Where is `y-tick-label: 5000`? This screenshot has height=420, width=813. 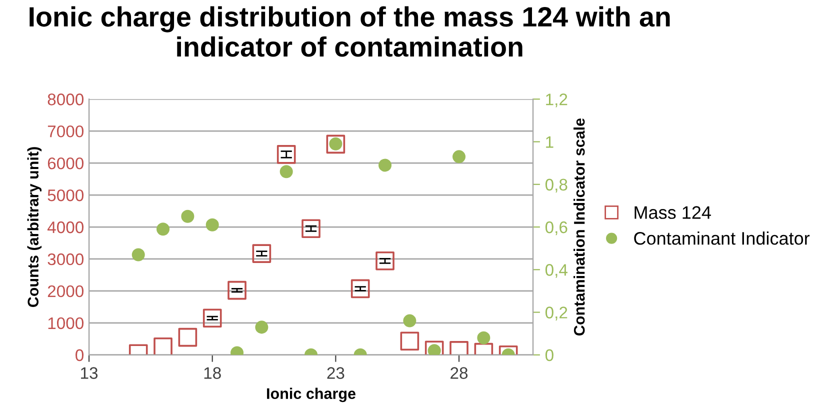
y-tick-label: 5000 is located at coordinates (66, 195).